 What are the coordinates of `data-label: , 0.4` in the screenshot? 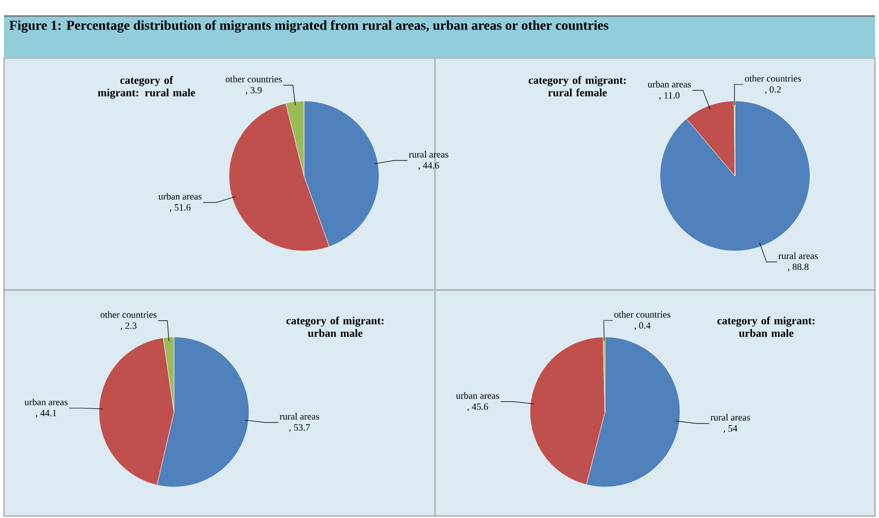 It's located at (642, 326).